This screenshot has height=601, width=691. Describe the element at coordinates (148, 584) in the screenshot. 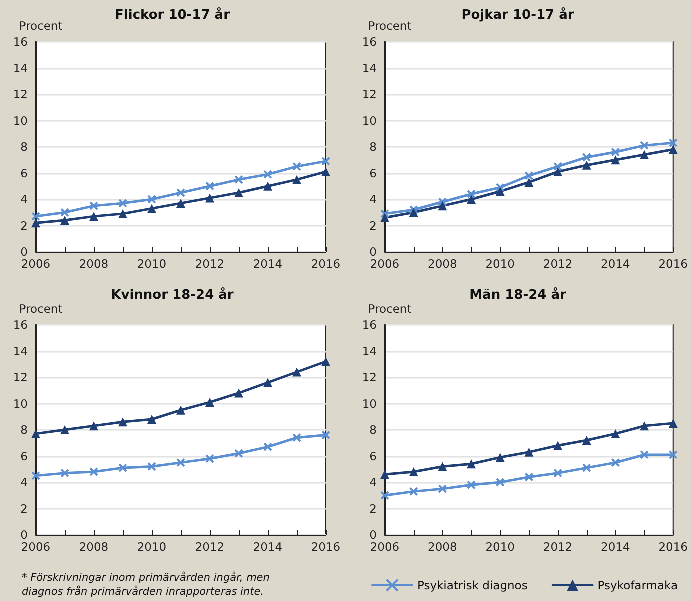

I see `text: * Förskrivningar inom primärvården ingår, men diagnos från primärvården inrapporteras inte.` at that location.